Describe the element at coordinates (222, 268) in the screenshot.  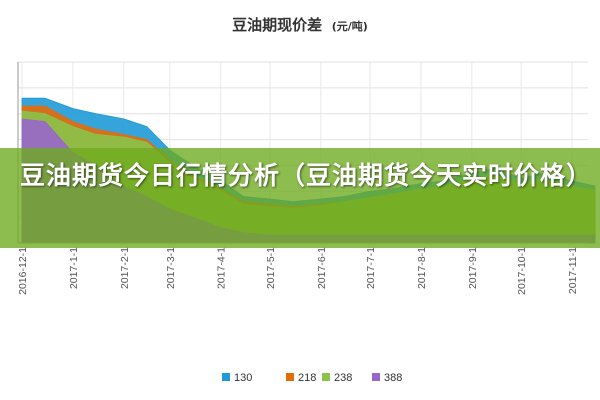
I see `x-tick-label: 2017-4-1` at that location.